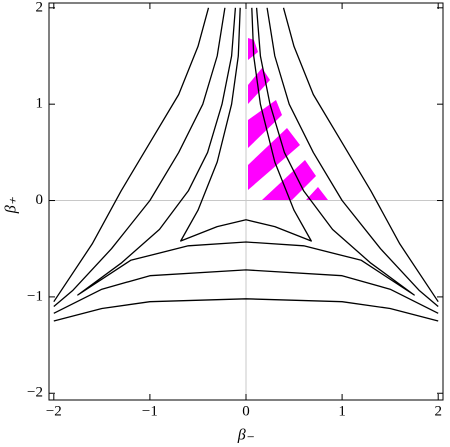 The image size is (450, 447). Describe the element at coordinates (40, 7) in the screenshot. I see `y-tick-label: 2` at that location.